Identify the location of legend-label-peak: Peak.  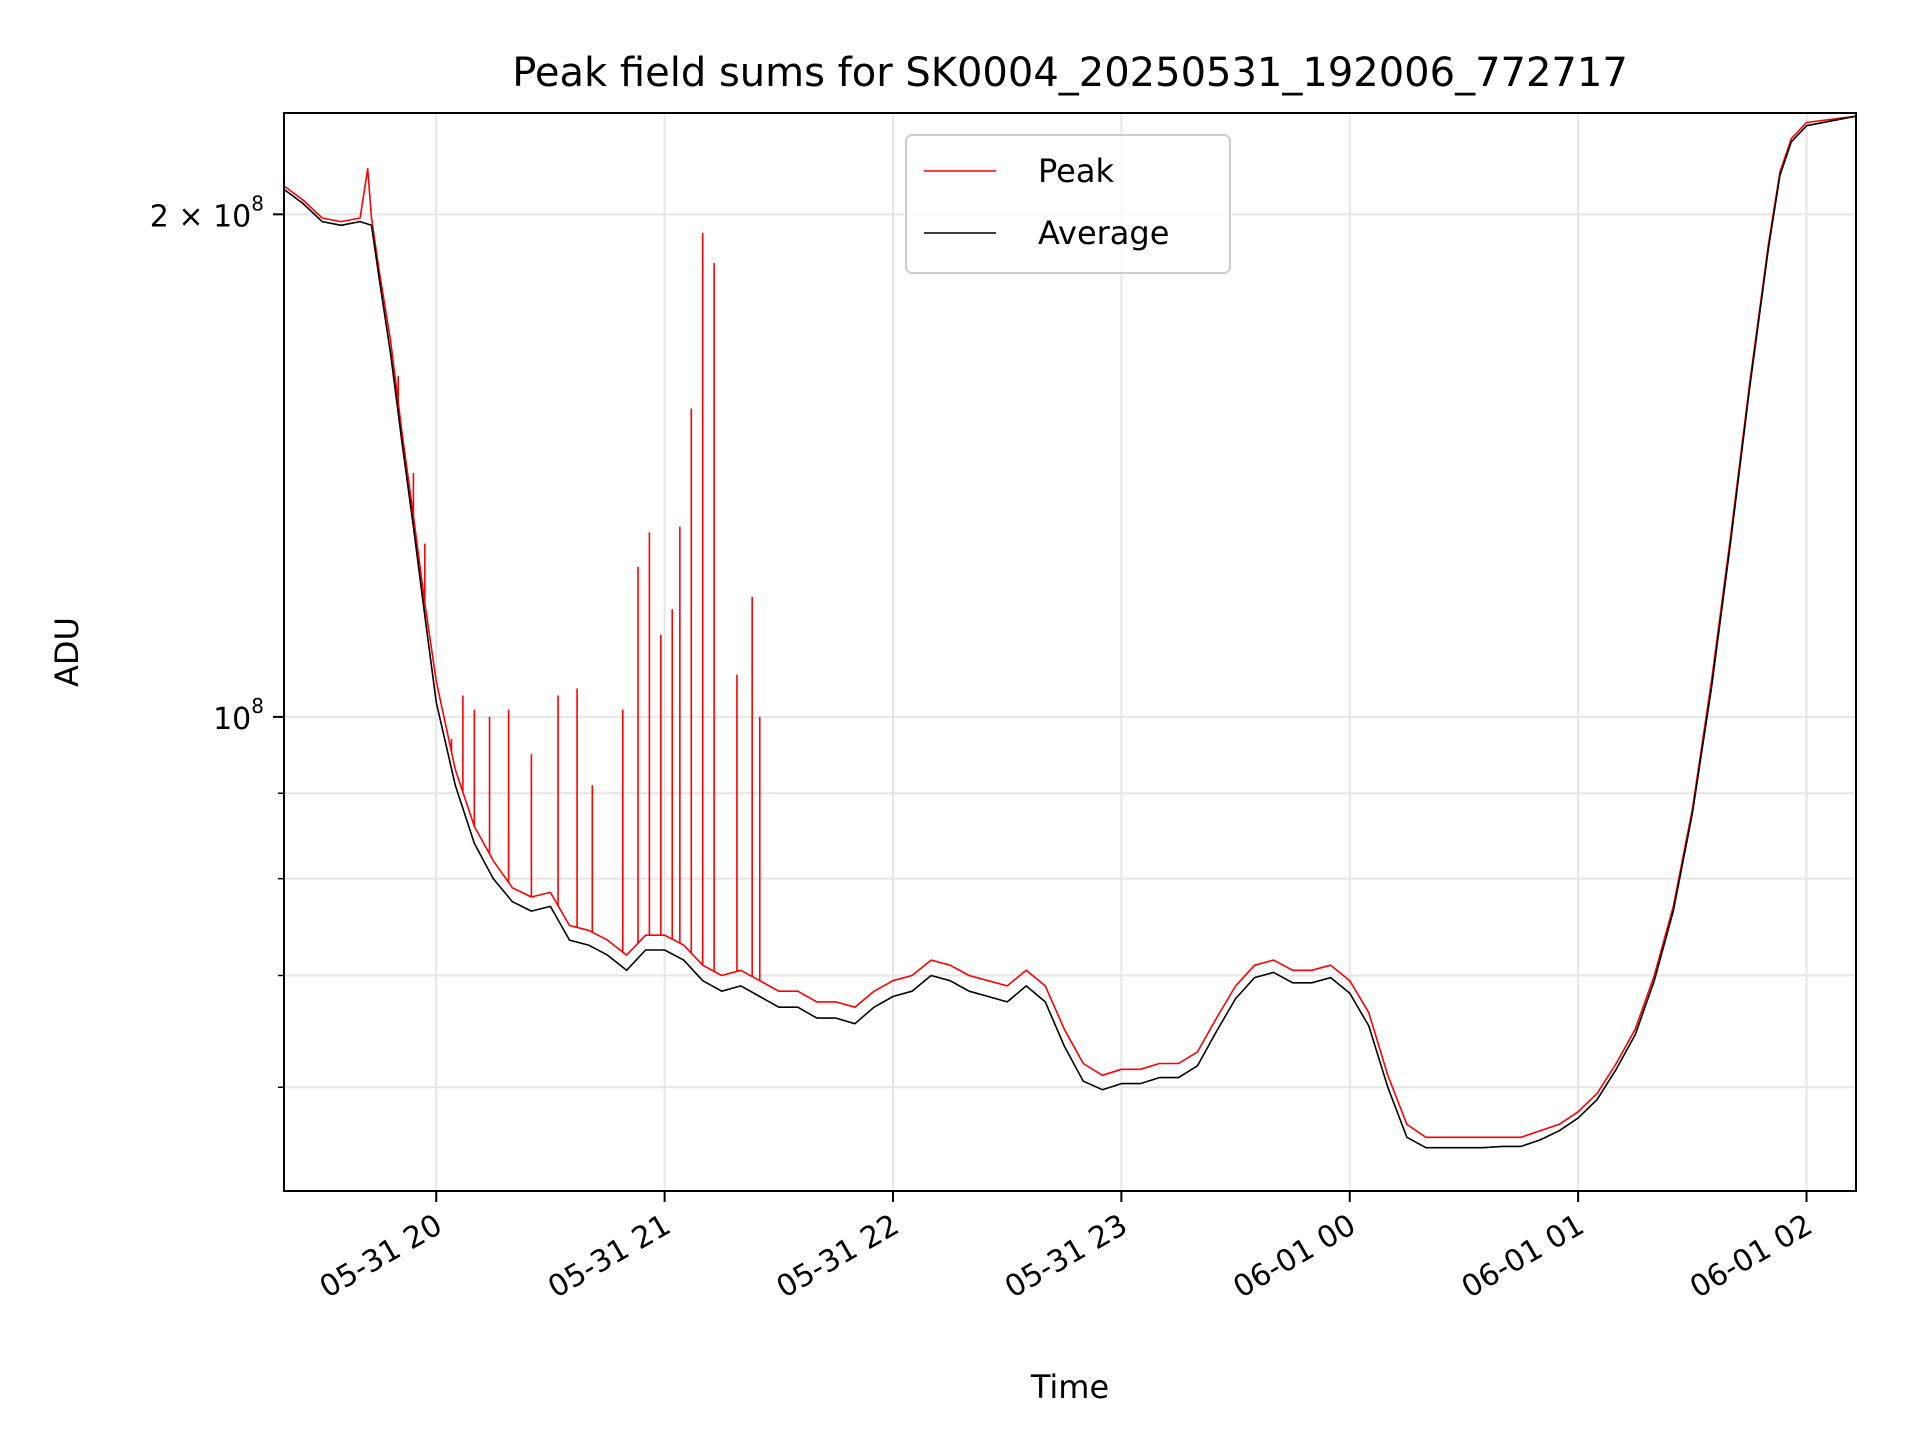
(1076, 171).